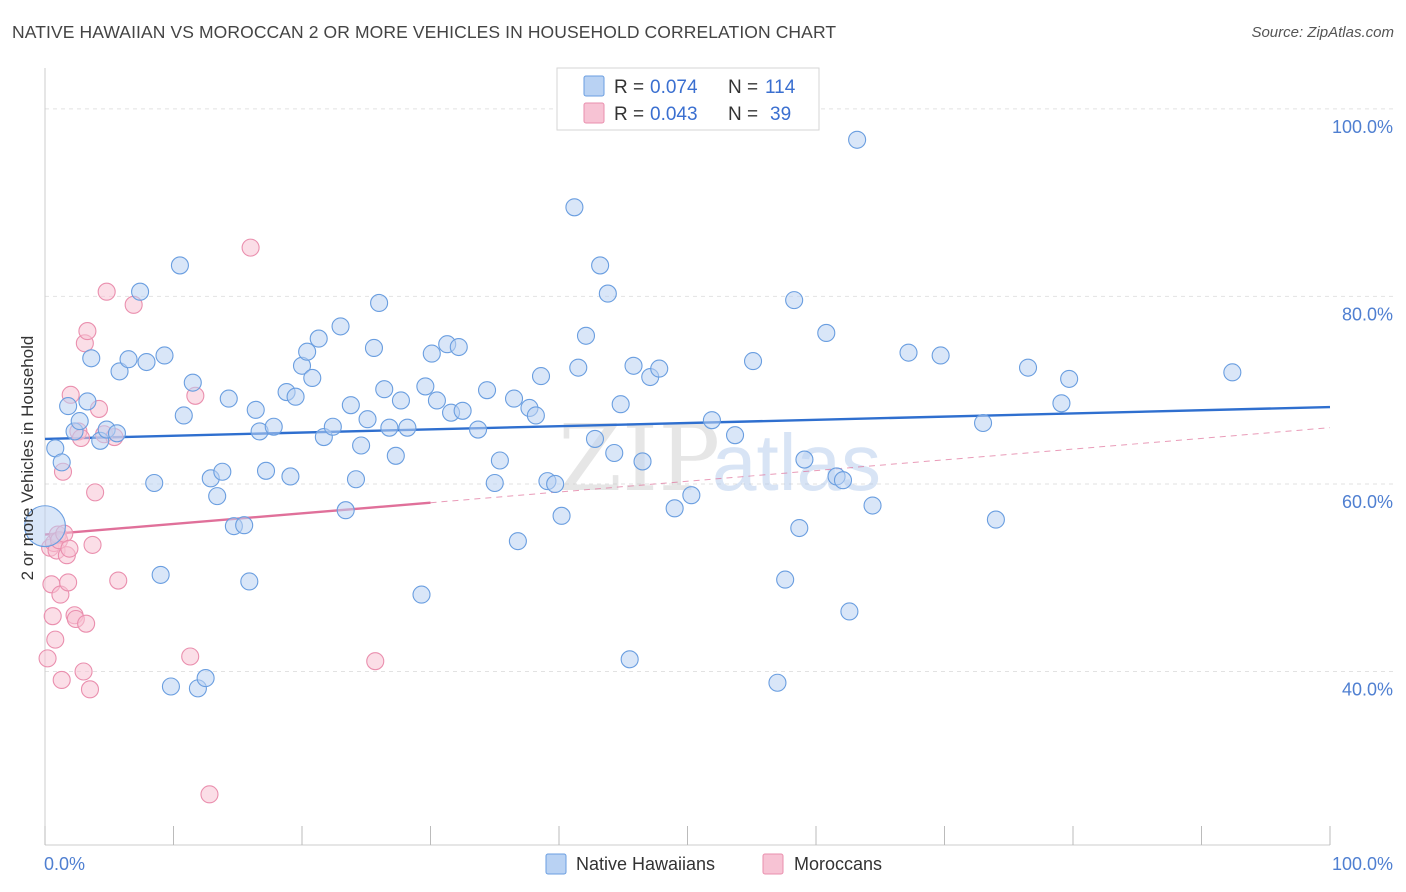  What do you see at coordinates (780, 114) in the screenshot?
I see `legend-n-value-2: 39` at bounding box center [780, 114].